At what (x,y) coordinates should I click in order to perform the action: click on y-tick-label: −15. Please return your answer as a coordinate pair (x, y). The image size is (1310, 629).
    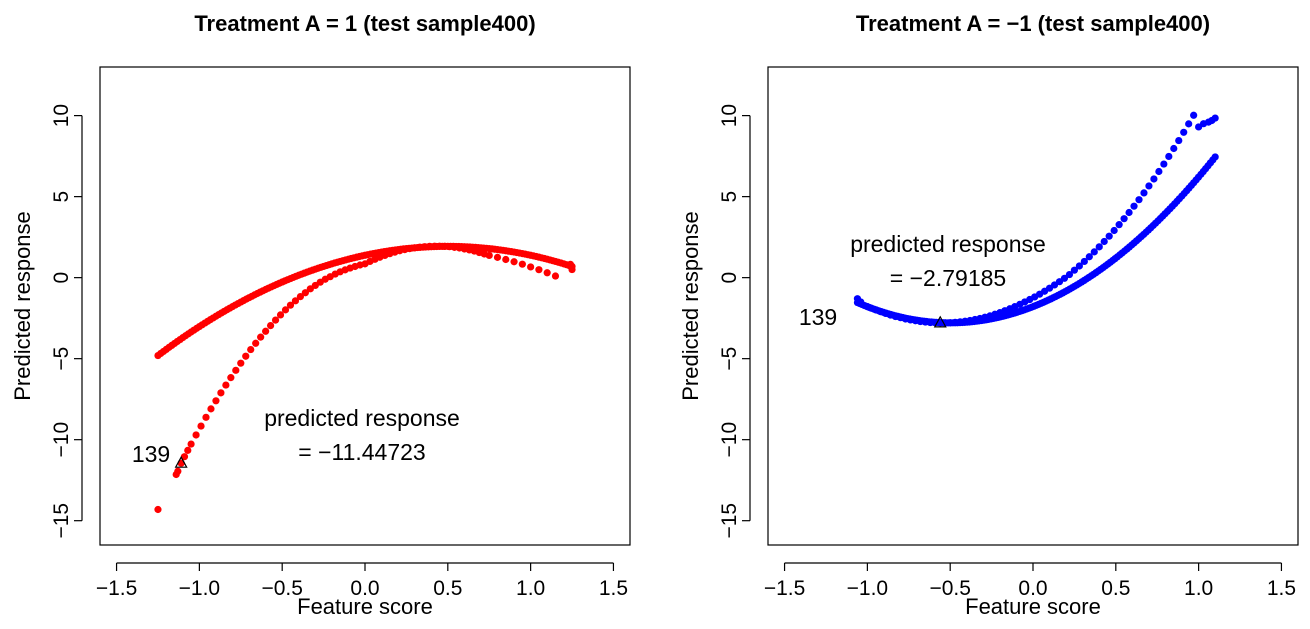
    Looking at the image, I should click on (61, 521).